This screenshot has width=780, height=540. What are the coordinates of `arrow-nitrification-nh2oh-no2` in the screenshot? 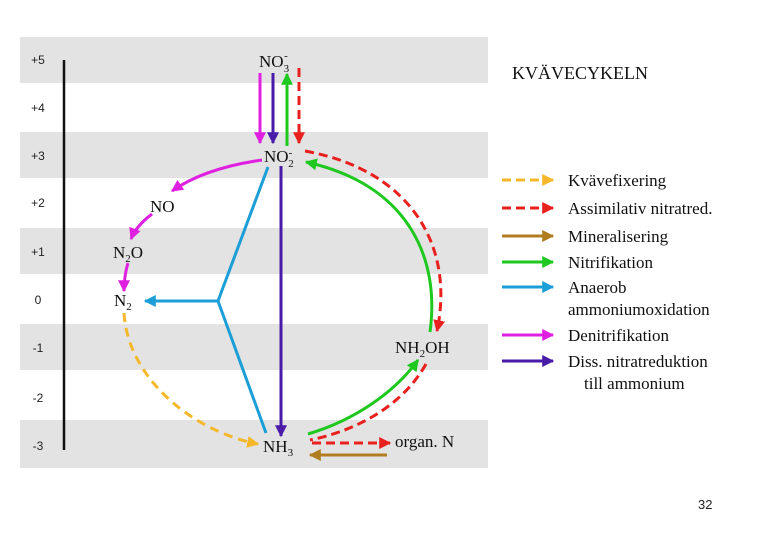 It's located at (369, 245).